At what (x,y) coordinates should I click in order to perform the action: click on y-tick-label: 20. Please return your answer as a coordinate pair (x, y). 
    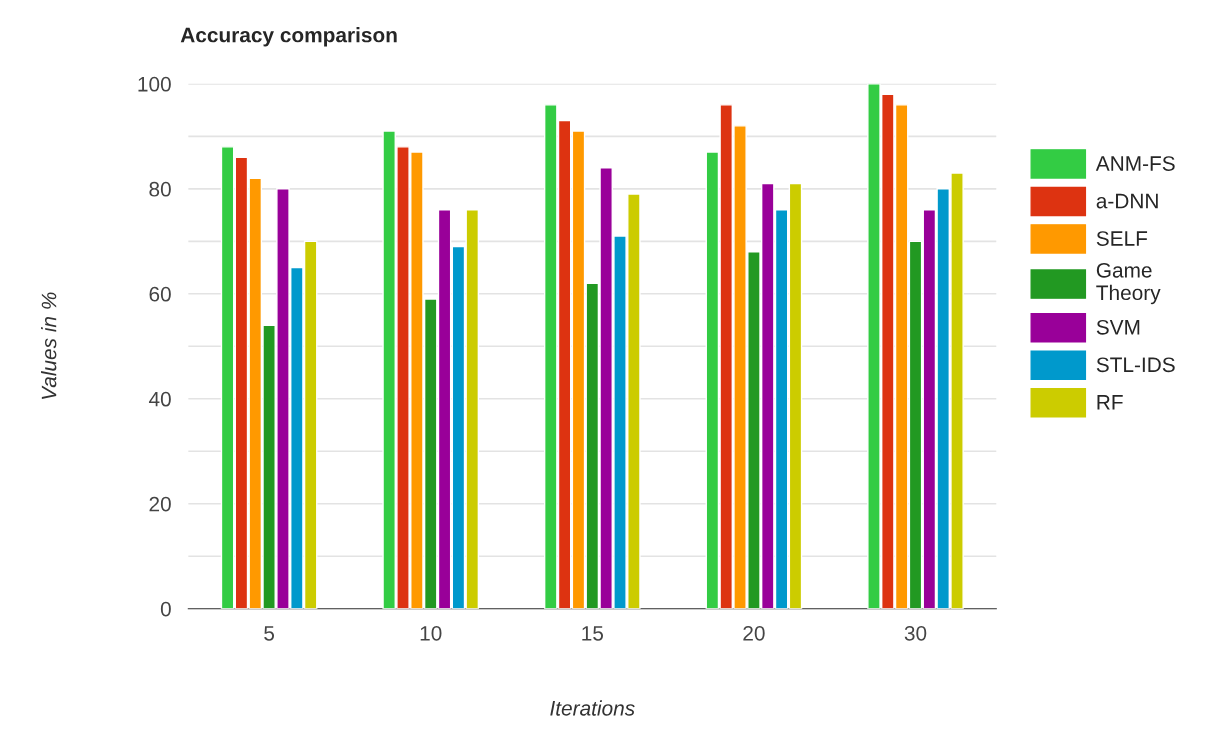
    Looking at the image, I should click on (160, 504).